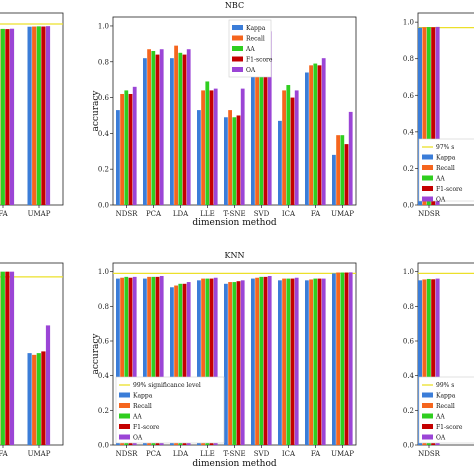 The height and width of the screenshot is (474, 474). I want to click on x-tick-label: T-SNE, so click(234, 454).